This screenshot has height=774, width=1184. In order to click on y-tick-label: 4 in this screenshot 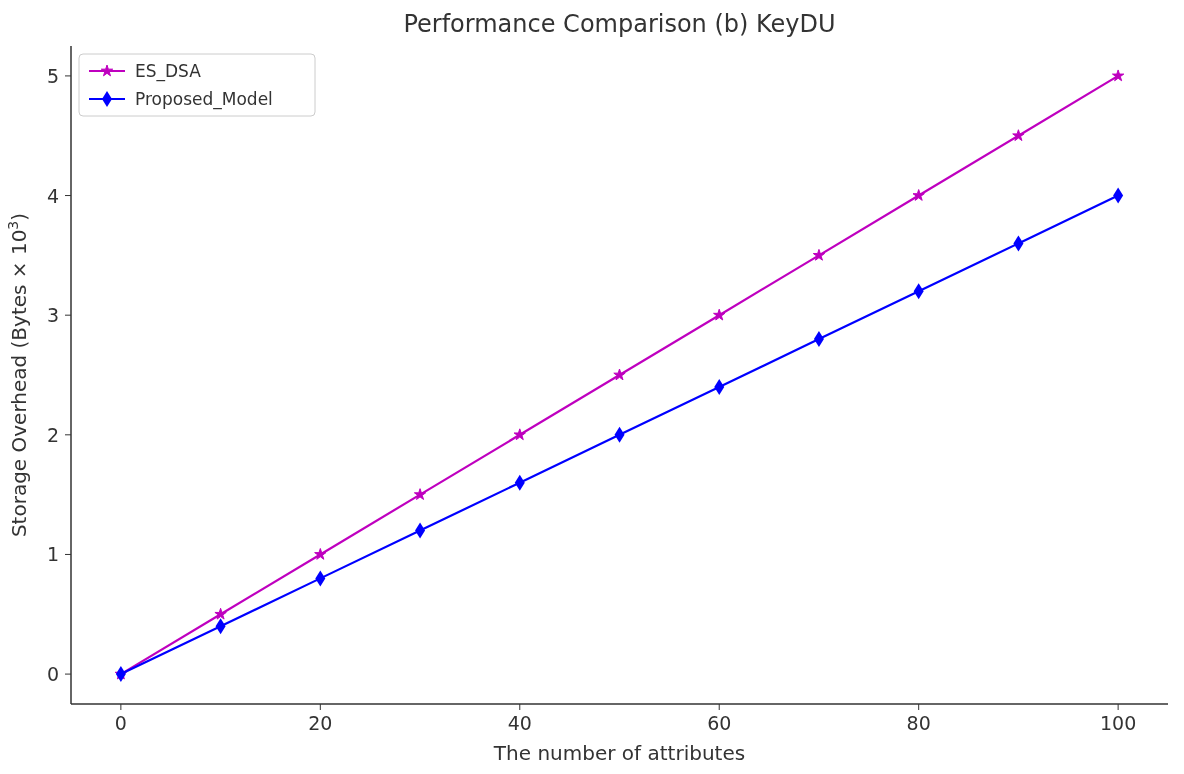, I will do `click(52, 195)`.